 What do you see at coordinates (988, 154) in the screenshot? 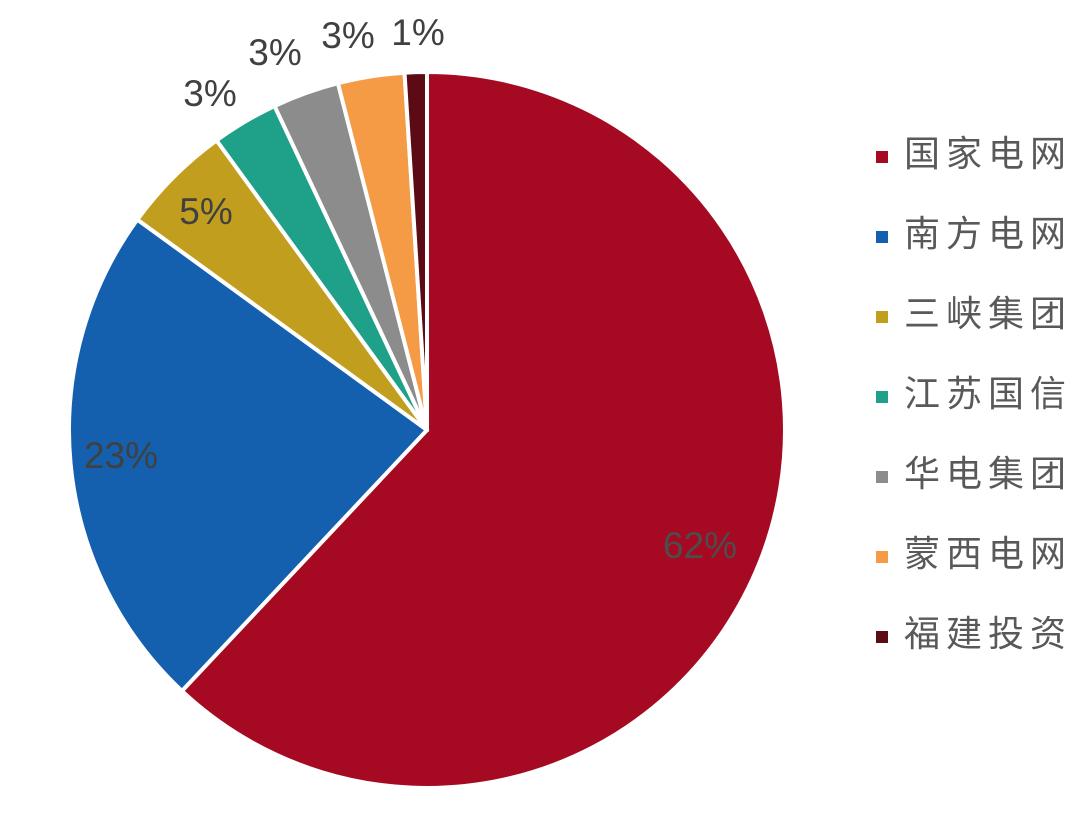
I see `legend-label: 国家电网` at bounding box center [988, 154].